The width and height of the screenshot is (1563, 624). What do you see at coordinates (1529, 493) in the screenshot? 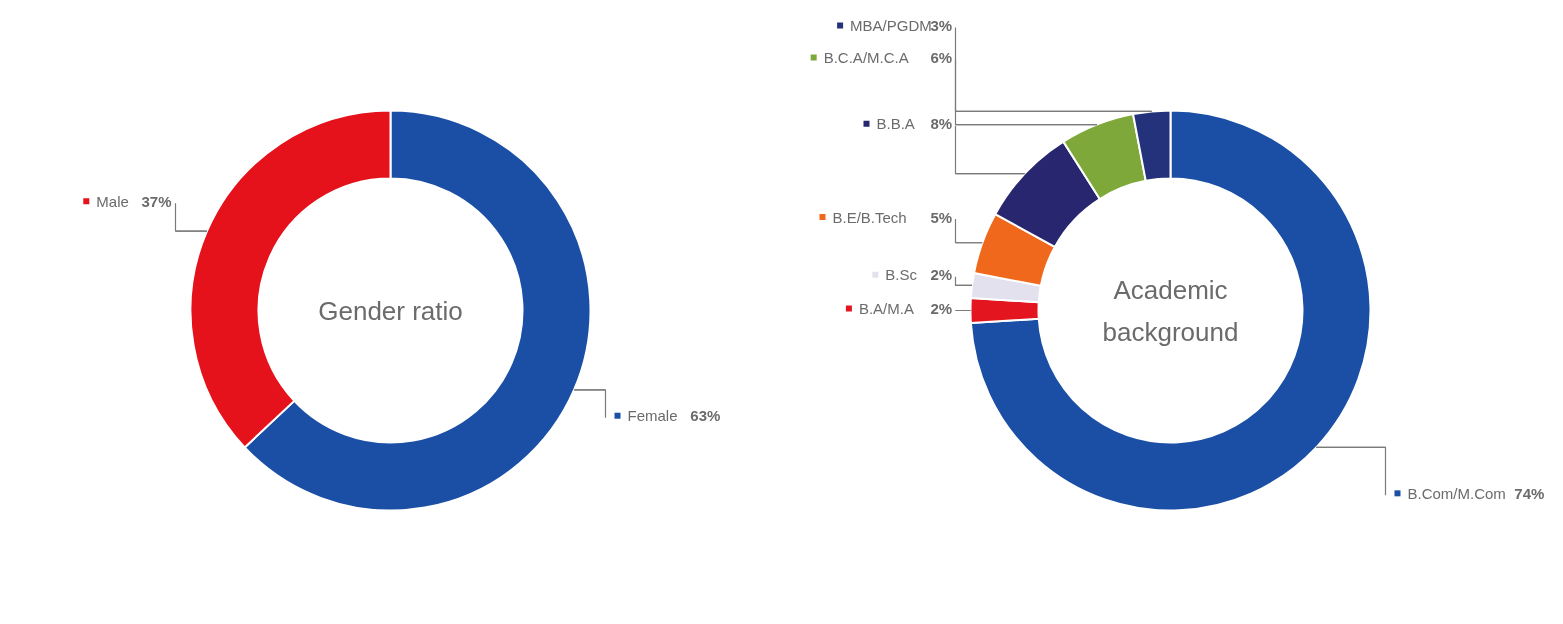
I see `data-label: 74%` at bounding box center [1529, 493].